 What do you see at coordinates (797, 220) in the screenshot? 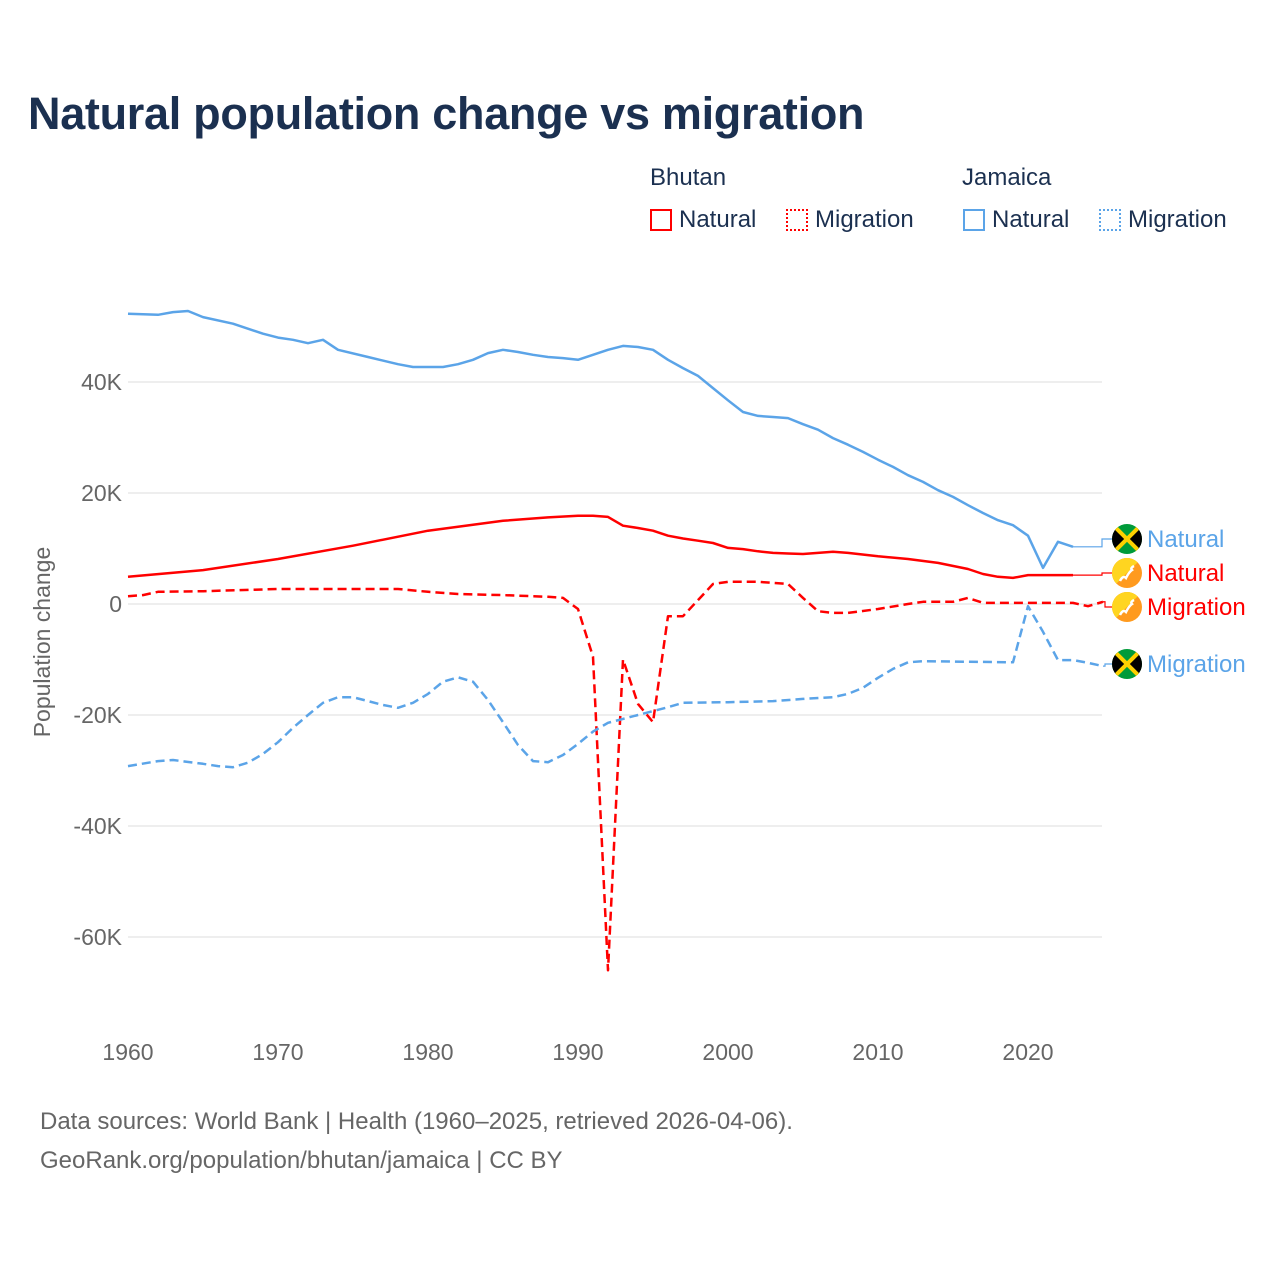
I see `legend-swatch-dotted-red` at bounding box center [797, 220].